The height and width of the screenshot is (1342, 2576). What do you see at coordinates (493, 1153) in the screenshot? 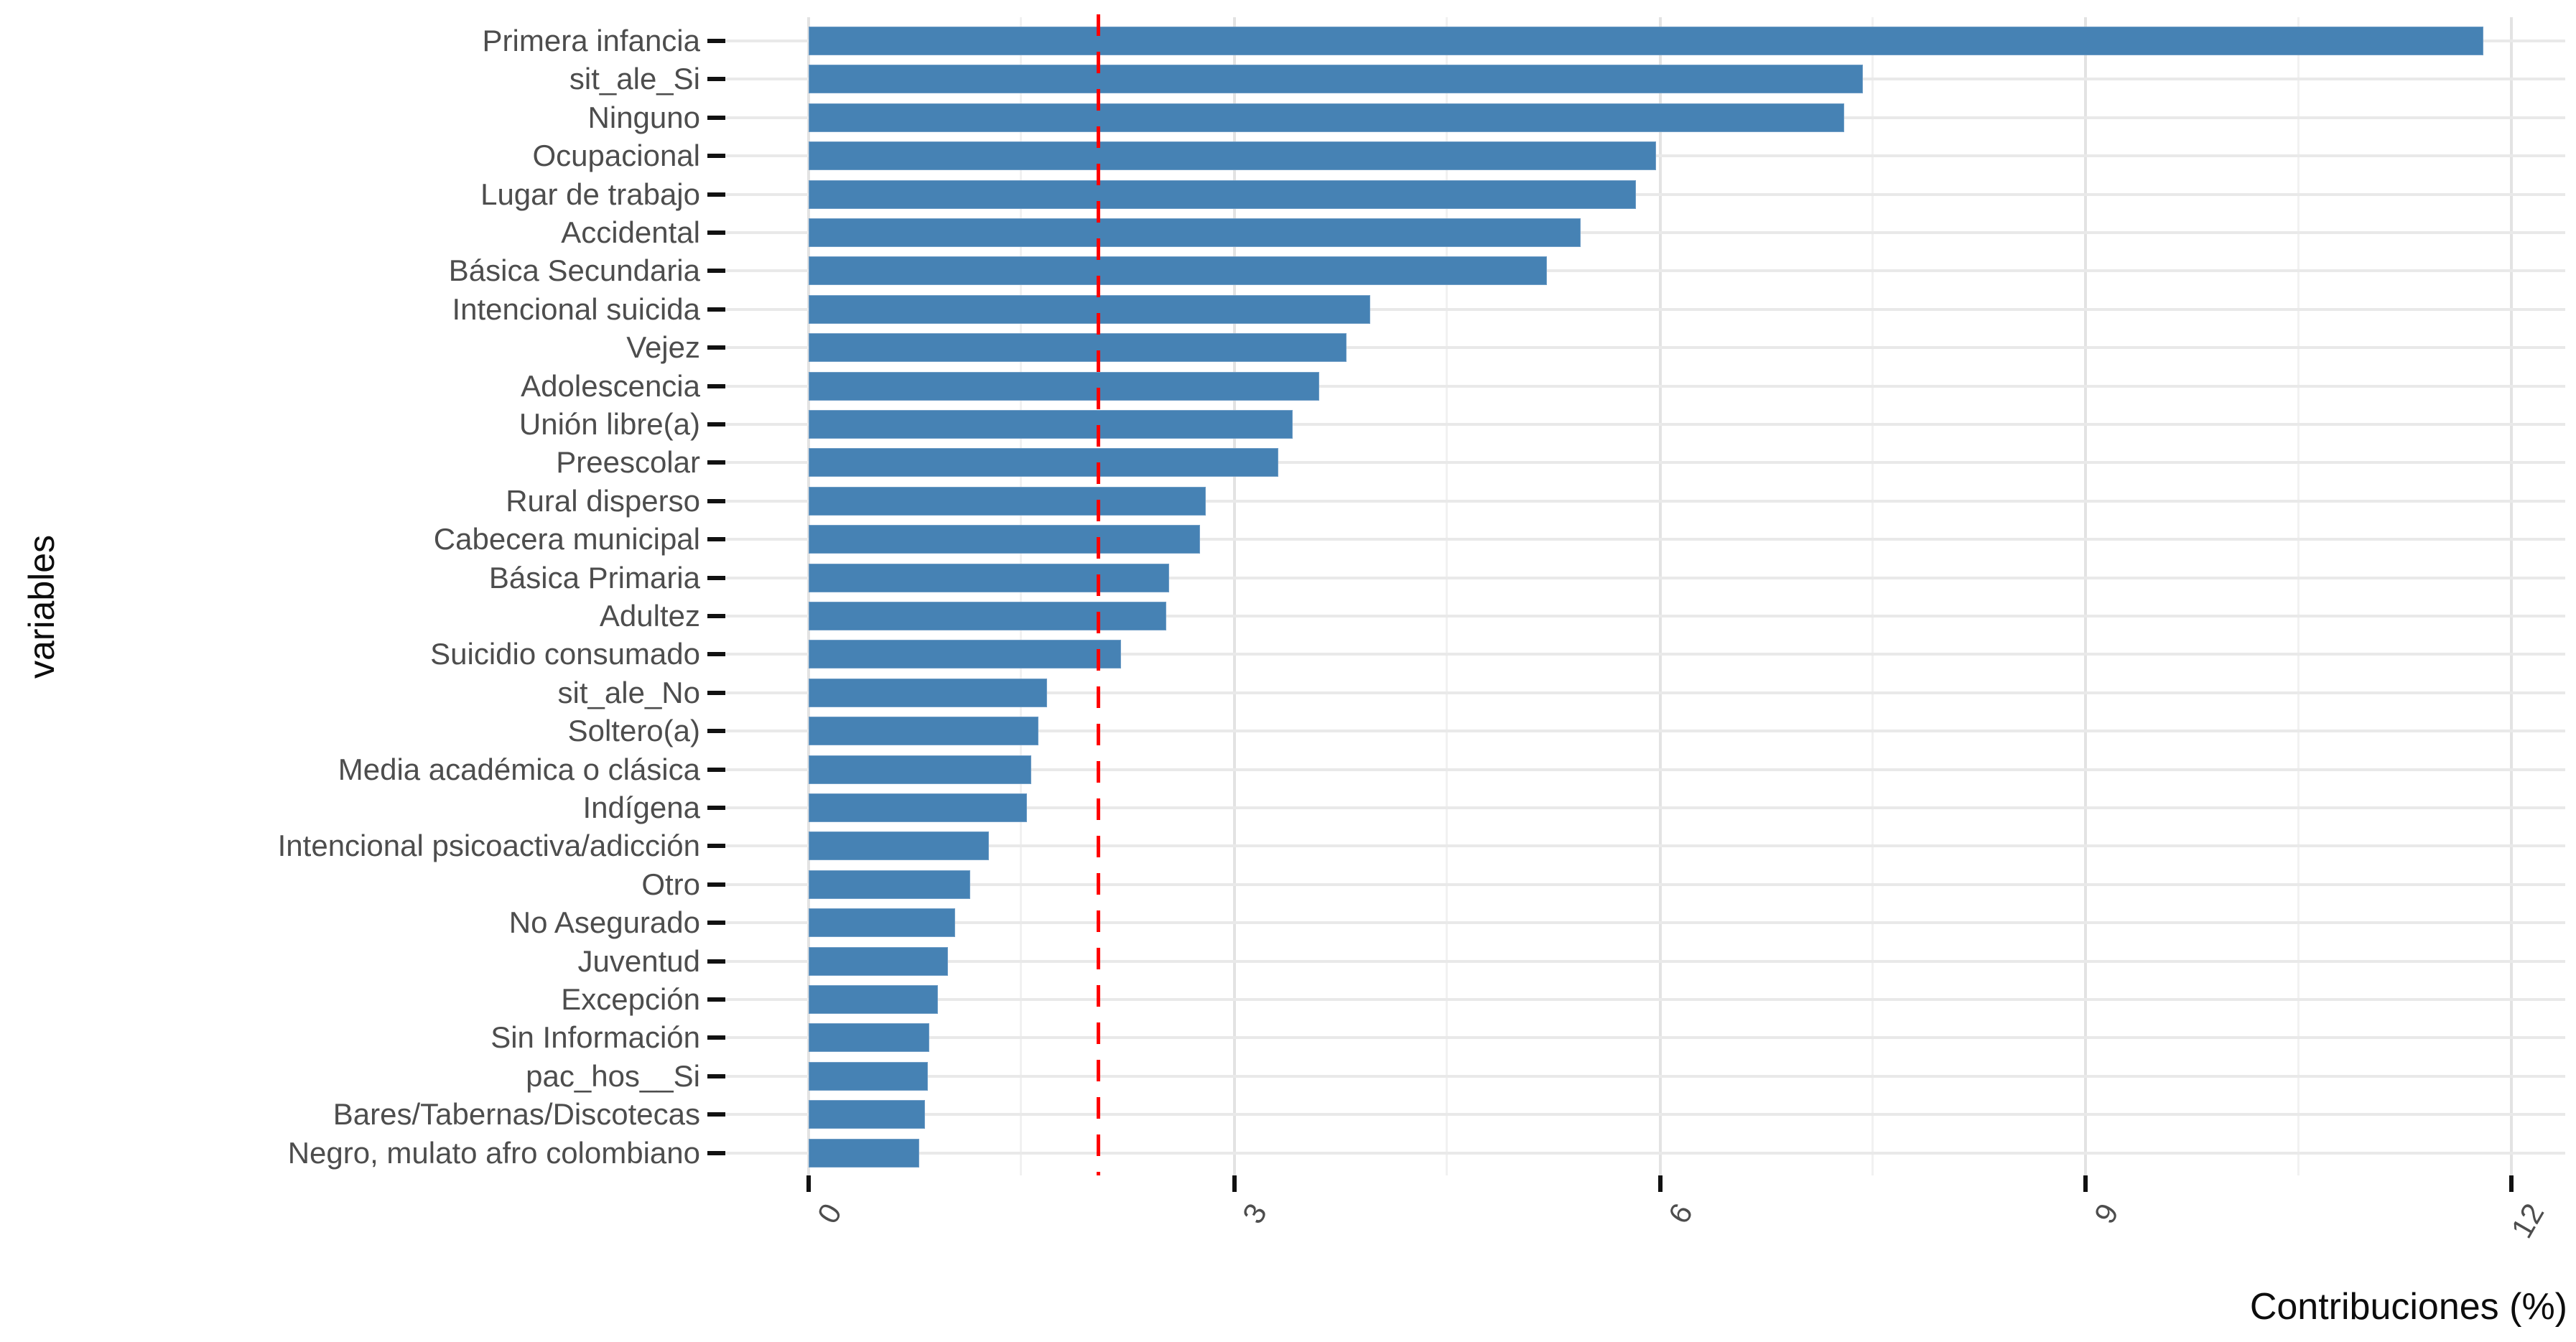
I see `y-tick-label: Negro, mulato afro colombiano` at bounding box center [493, 1153].